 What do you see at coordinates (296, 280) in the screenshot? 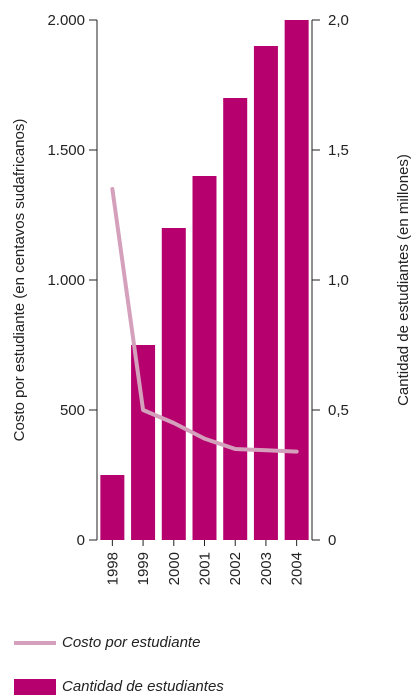
I see `bar-2004` at bounding box center [296, 280].